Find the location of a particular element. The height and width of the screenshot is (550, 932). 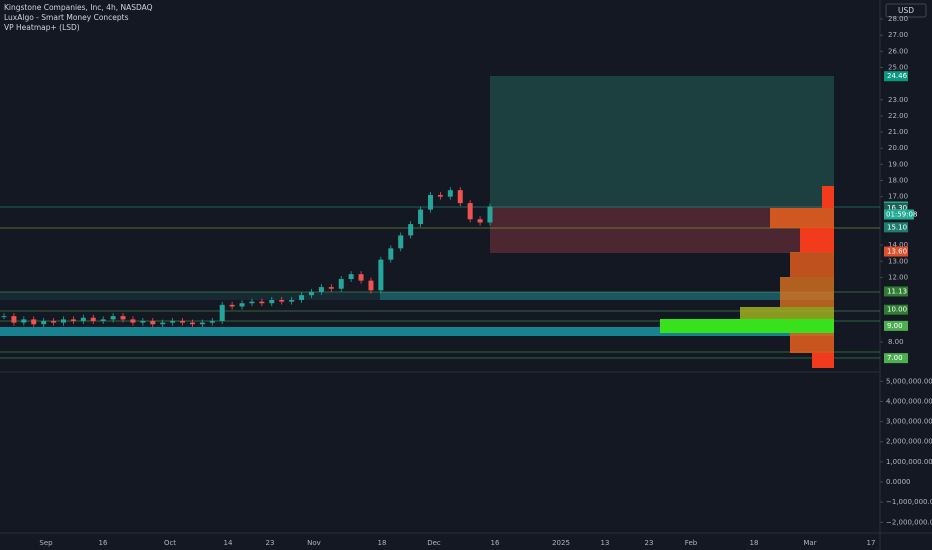

volume-label: 1,000,000.00 is located at coordinates (909, 462).